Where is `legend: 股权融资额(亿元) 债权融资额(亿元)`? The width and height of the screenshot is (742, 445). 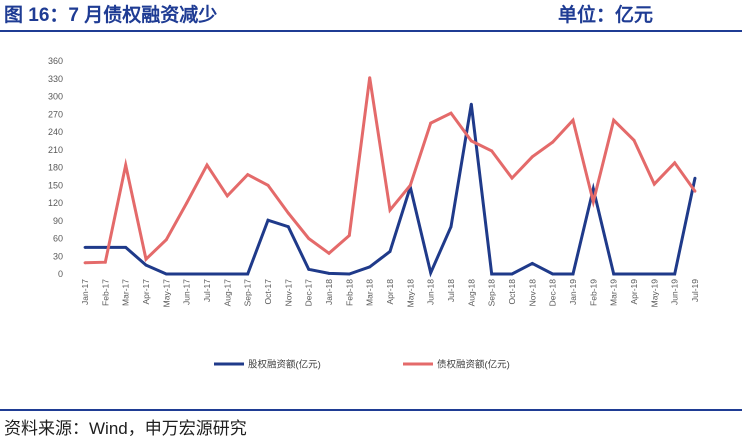
legend: 股权融资额(亿元) 债权融资额(亿元) is located at coordinates (362, 365).